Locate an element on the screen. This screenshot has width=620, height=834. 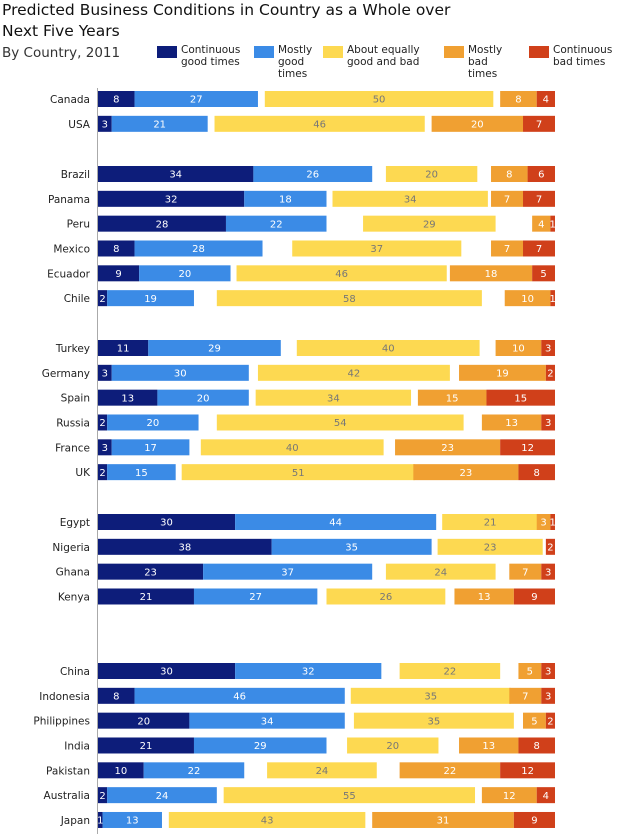
data-label: 19 is located at coordinates (150, 299).